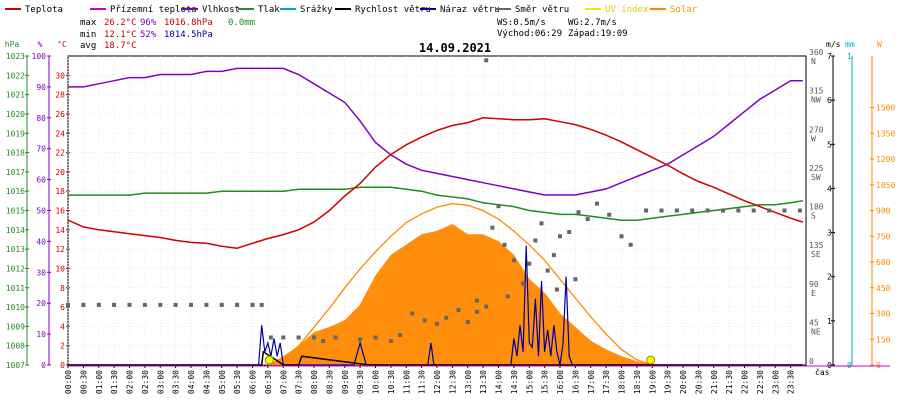 Image resolution: width=900 pixels, height=400 pixels. Describe the element at coordinates (849, 56) in the screenshot. I see `axis-label-rain: 1` at that location.